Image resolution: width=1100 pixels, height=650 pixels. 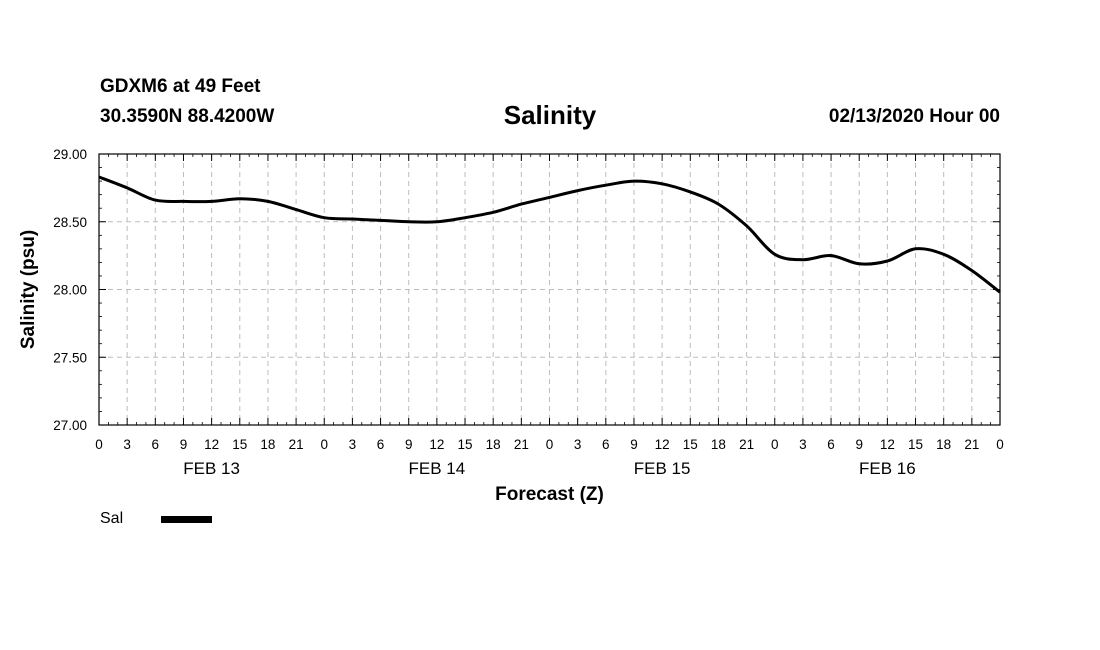 What do you see at coordinates (70, 222) in the screenshot?
I see `y-tick-label: 28.50` at bounding box center [70, 222].